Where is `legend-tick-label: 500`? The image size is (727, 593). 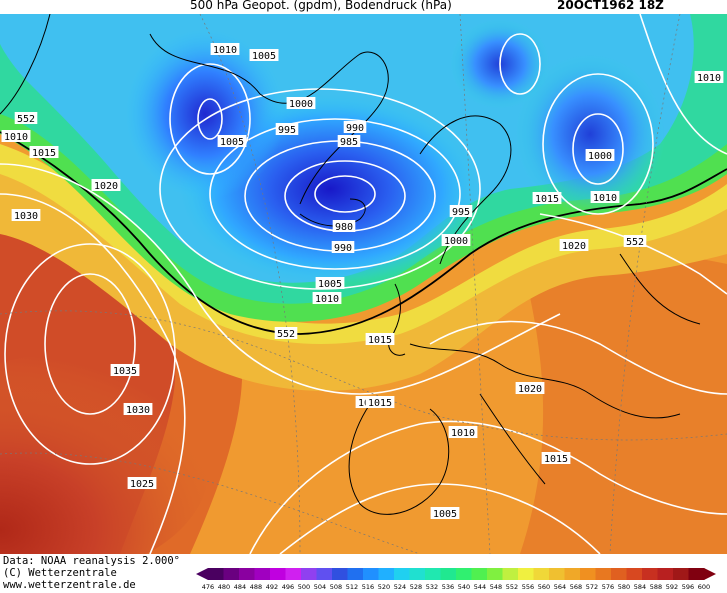 legend-tick-label: 500 is located at coordinates (304, 587).